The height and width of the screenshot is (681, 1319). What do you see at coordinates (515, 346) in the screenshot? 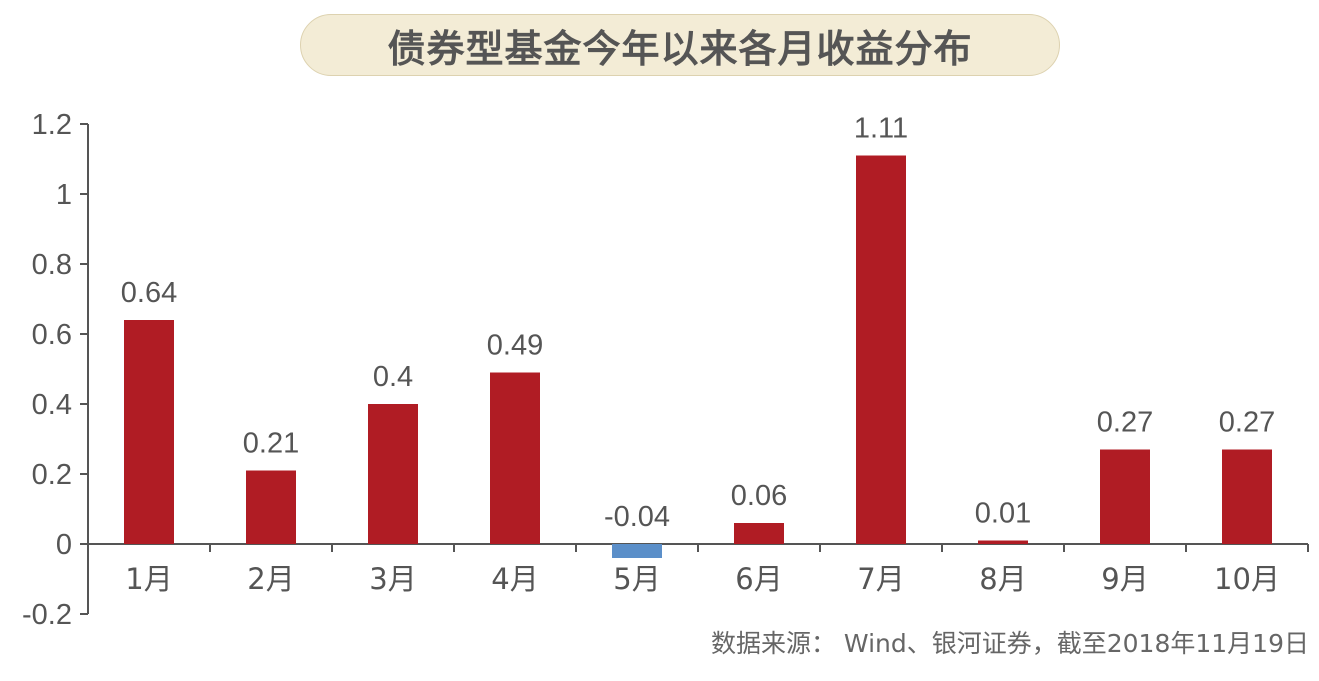
I see `data-label: 0.49` at bounding box center [515, 346].